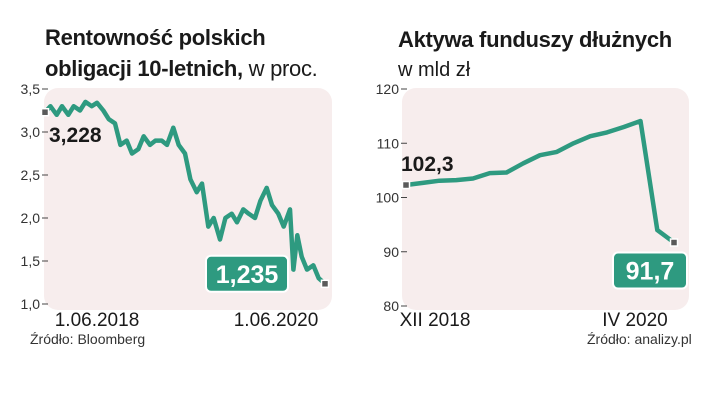  What do you see at coordinates (391, 252) in the screenshot?
I see `y-tick-label: 90` at bounding box center [391, 252].